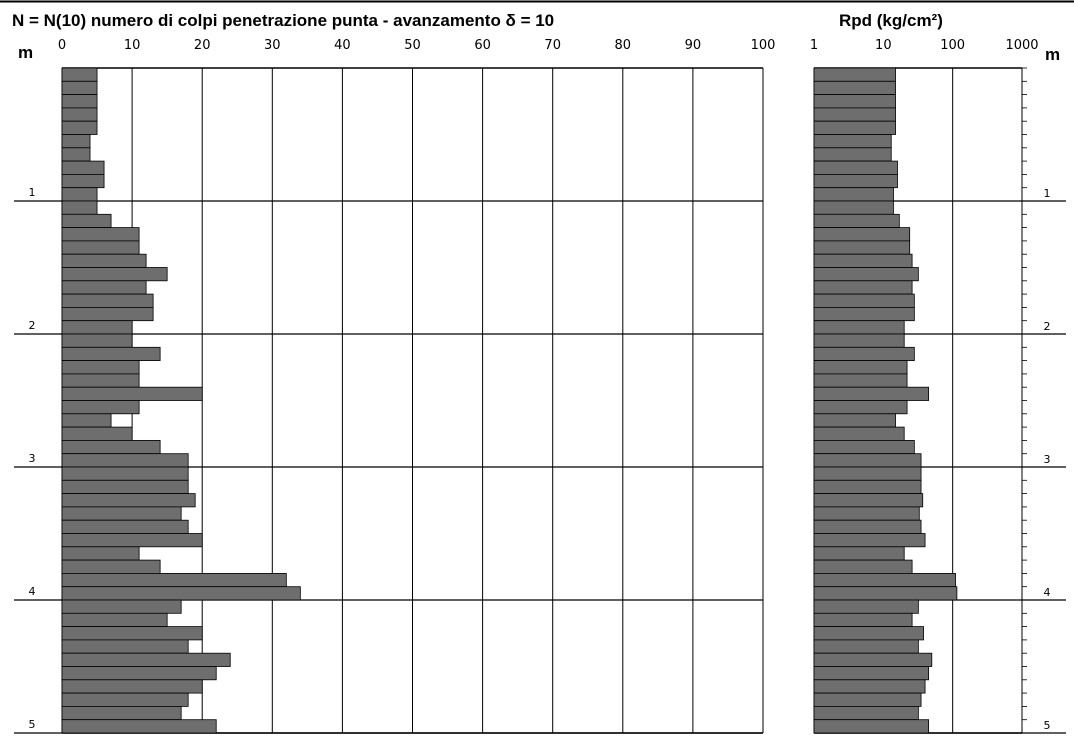 The height and width of the screenshot is (743, 1074). Describe the element at coordinates (202, 45) in the screenshot. I see `x-tick-label: 20` at that location.